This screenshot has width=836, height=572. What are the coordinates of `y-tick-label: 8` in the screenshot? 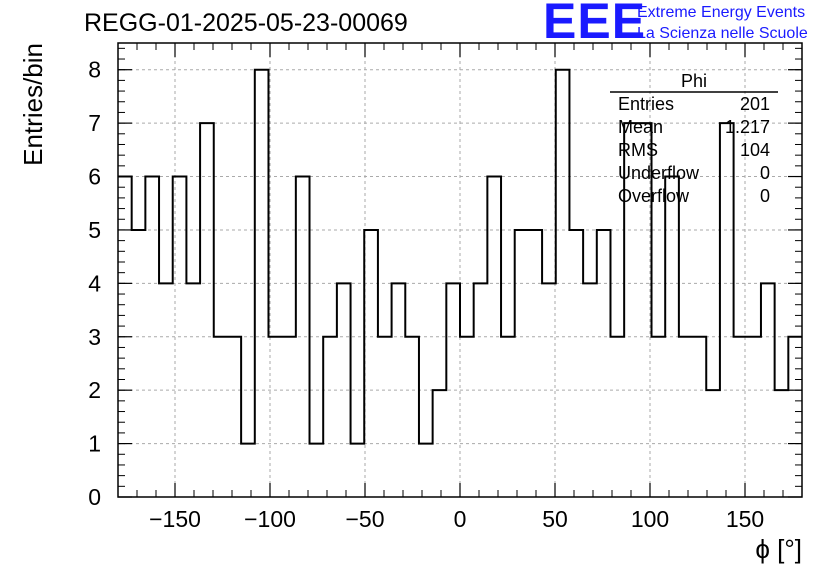 It's located at (94, 70).